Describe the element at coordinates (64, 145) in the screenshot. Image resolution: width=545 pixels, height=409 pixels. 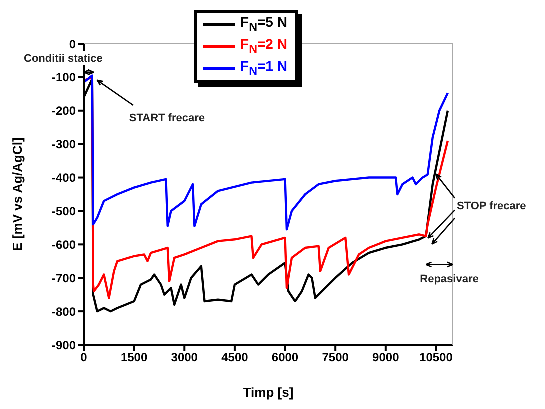
I see `y-tick-label: -300` at that location.